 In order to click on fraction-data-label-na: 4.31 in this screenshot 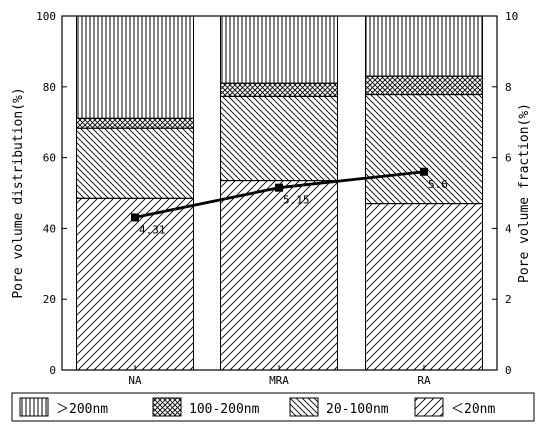, I will do `click(152, 229)`.